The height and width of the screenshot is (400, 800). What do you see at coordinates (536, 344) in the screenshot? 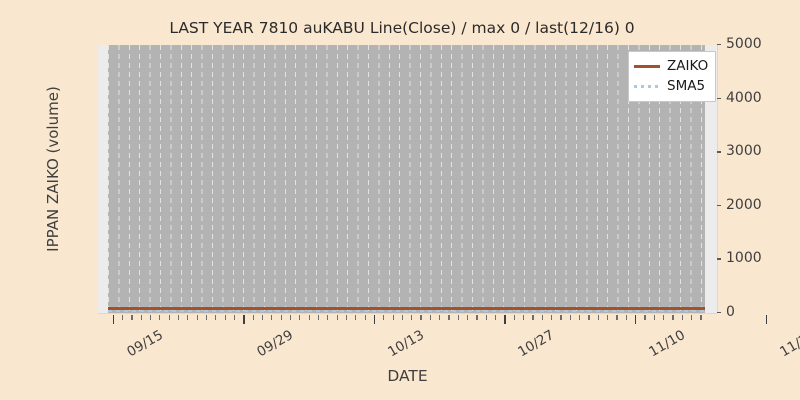
I see `x-tick-label: 10/27` at bounding box center [536, 344].